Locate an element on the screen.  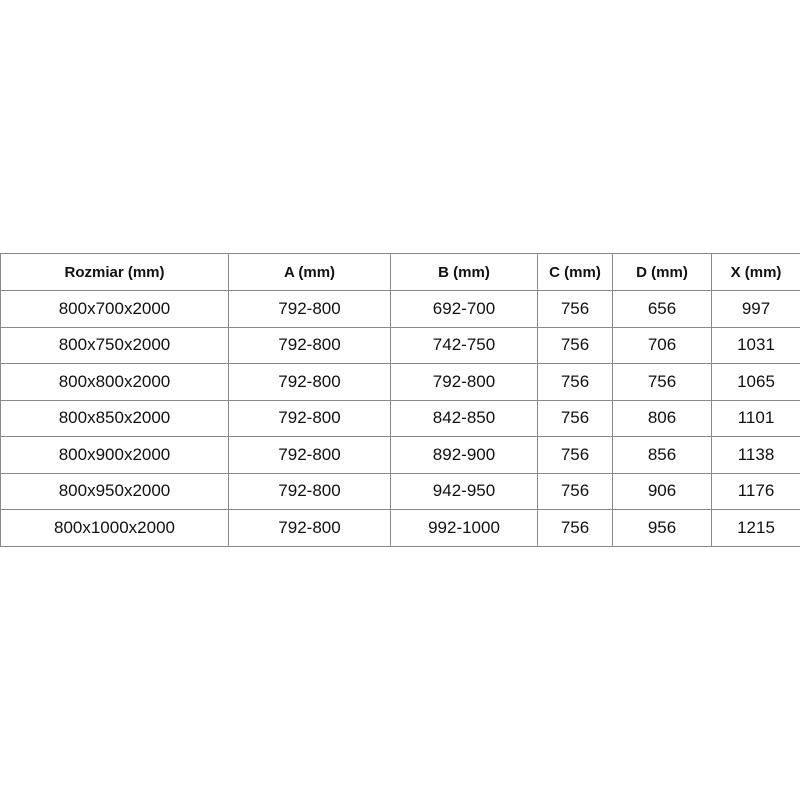
table-cell: 1138 is located at coordinates (755, 455).